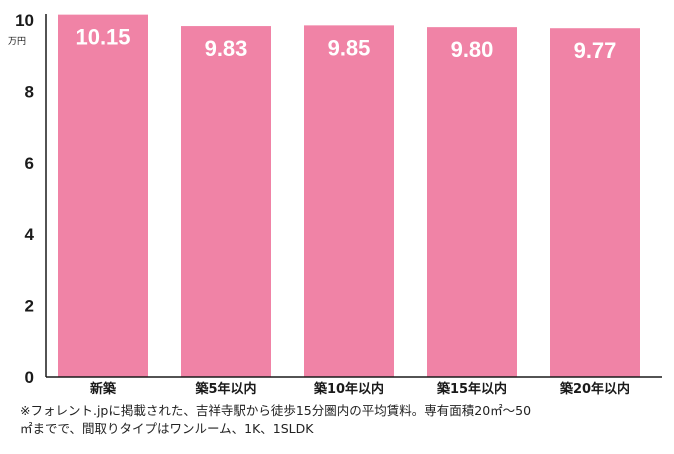 The width and height of the screenshot is (674, 454). Describe the element at coordinates (17, 41) in the screenshot. I see `y-axis-unit-label: 万円` at that location.